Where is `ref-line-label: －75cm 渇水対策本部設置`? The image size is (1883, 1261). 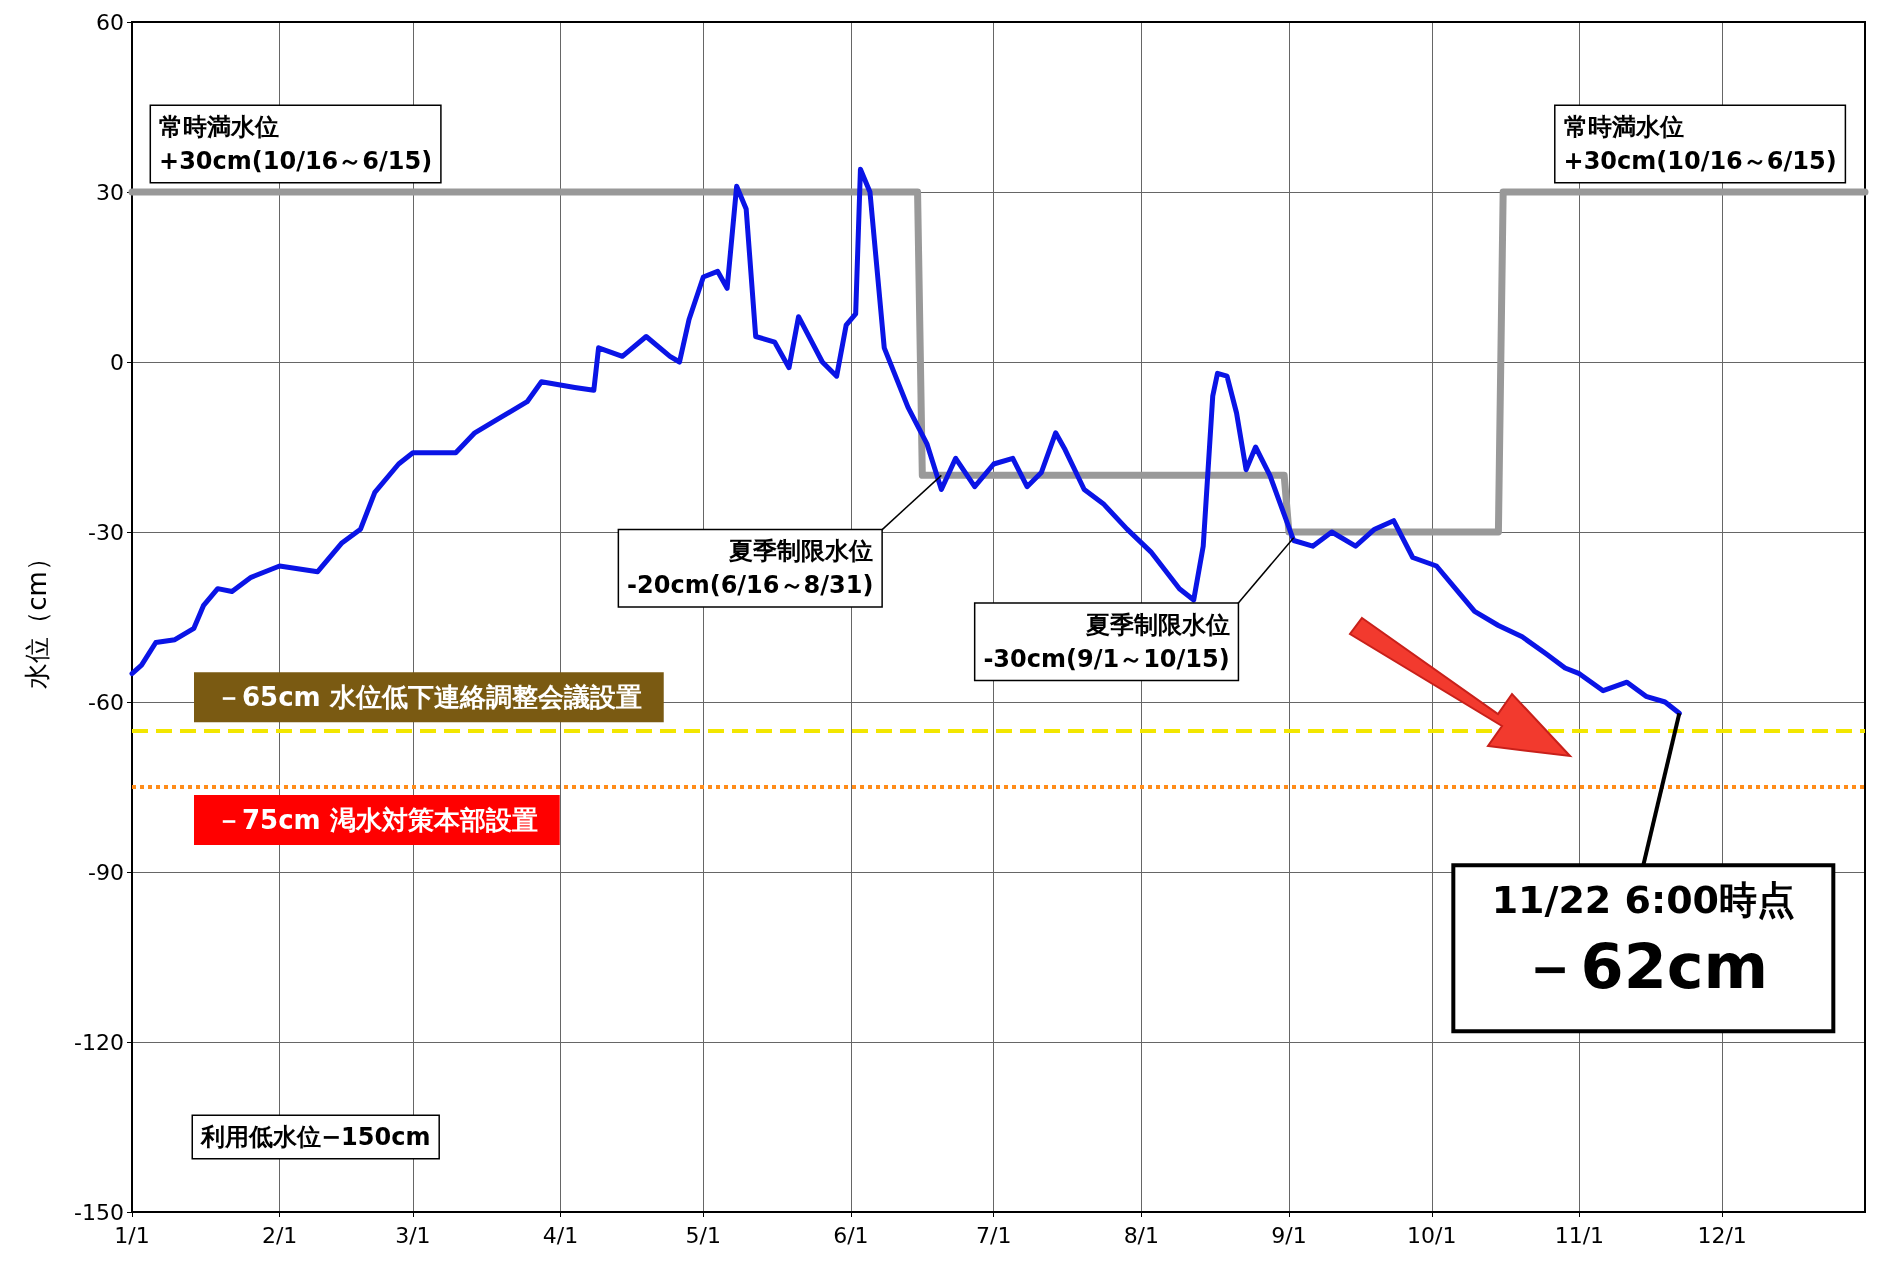
ref-line-label: －75cm 渇水対策本部設置 is located at coordinates (377, 820).